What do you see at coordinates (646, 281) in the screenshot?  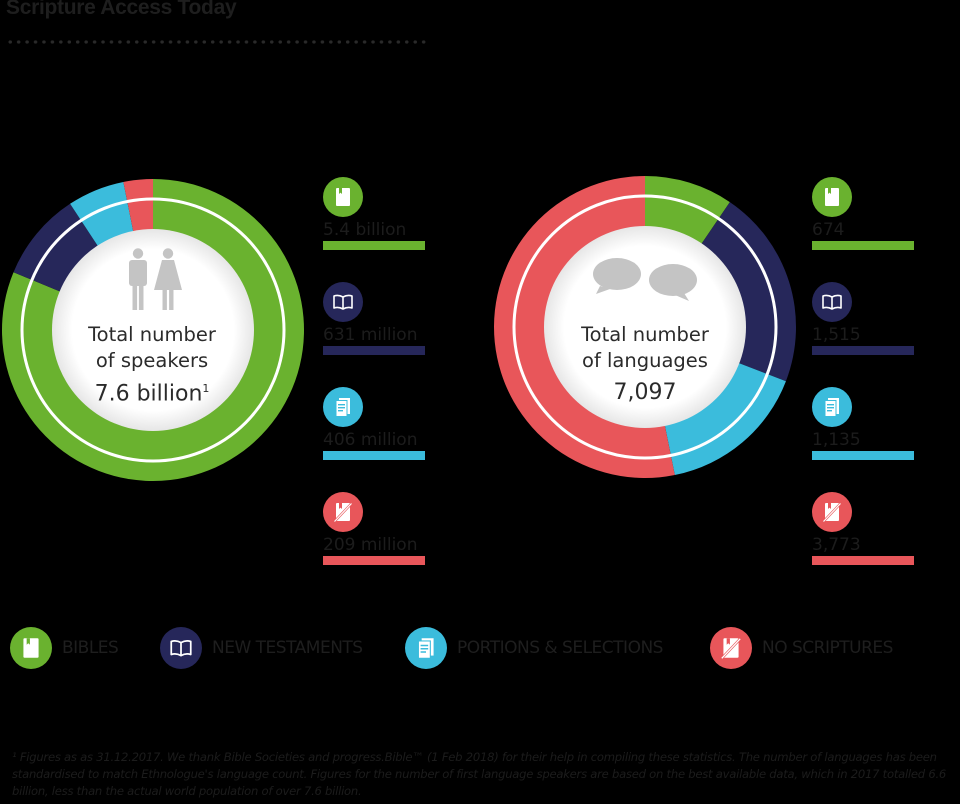 I see `speech-bubbles-icon` at bounding box center [646, 281].